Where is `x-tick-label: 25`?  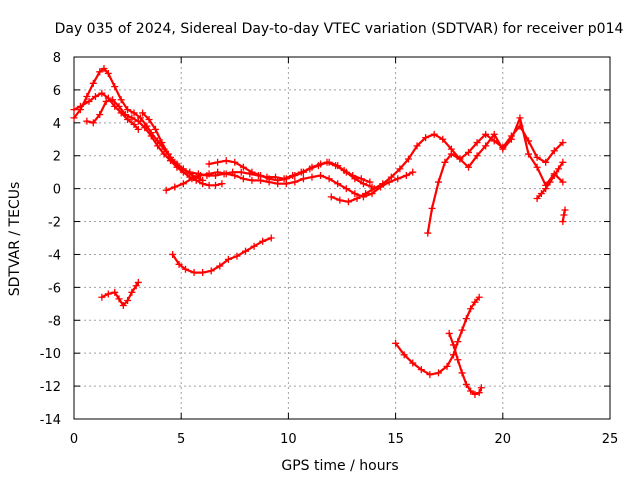 x-tick-label: 25 is located at coordinates (610, 439).